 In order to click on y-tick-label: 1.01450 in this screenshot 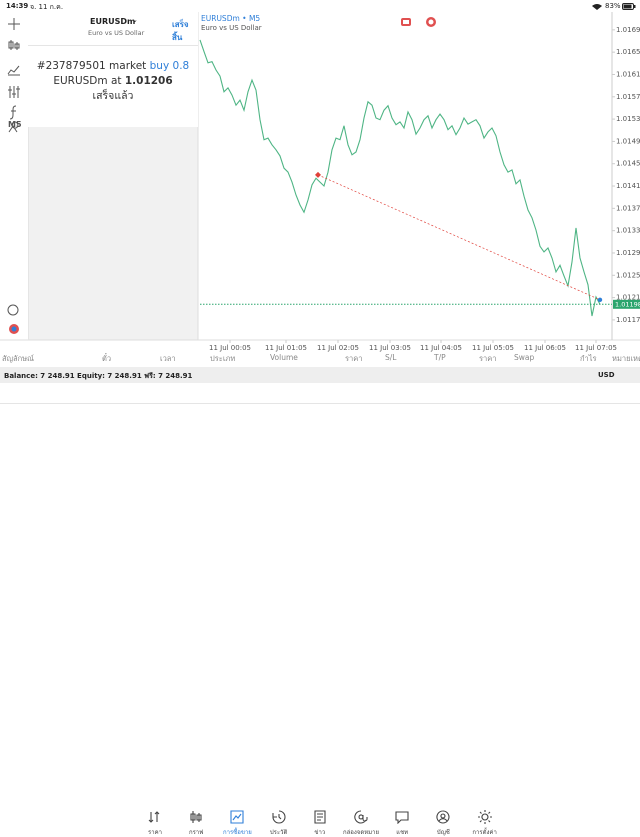, I will do `click(628, 164)`.